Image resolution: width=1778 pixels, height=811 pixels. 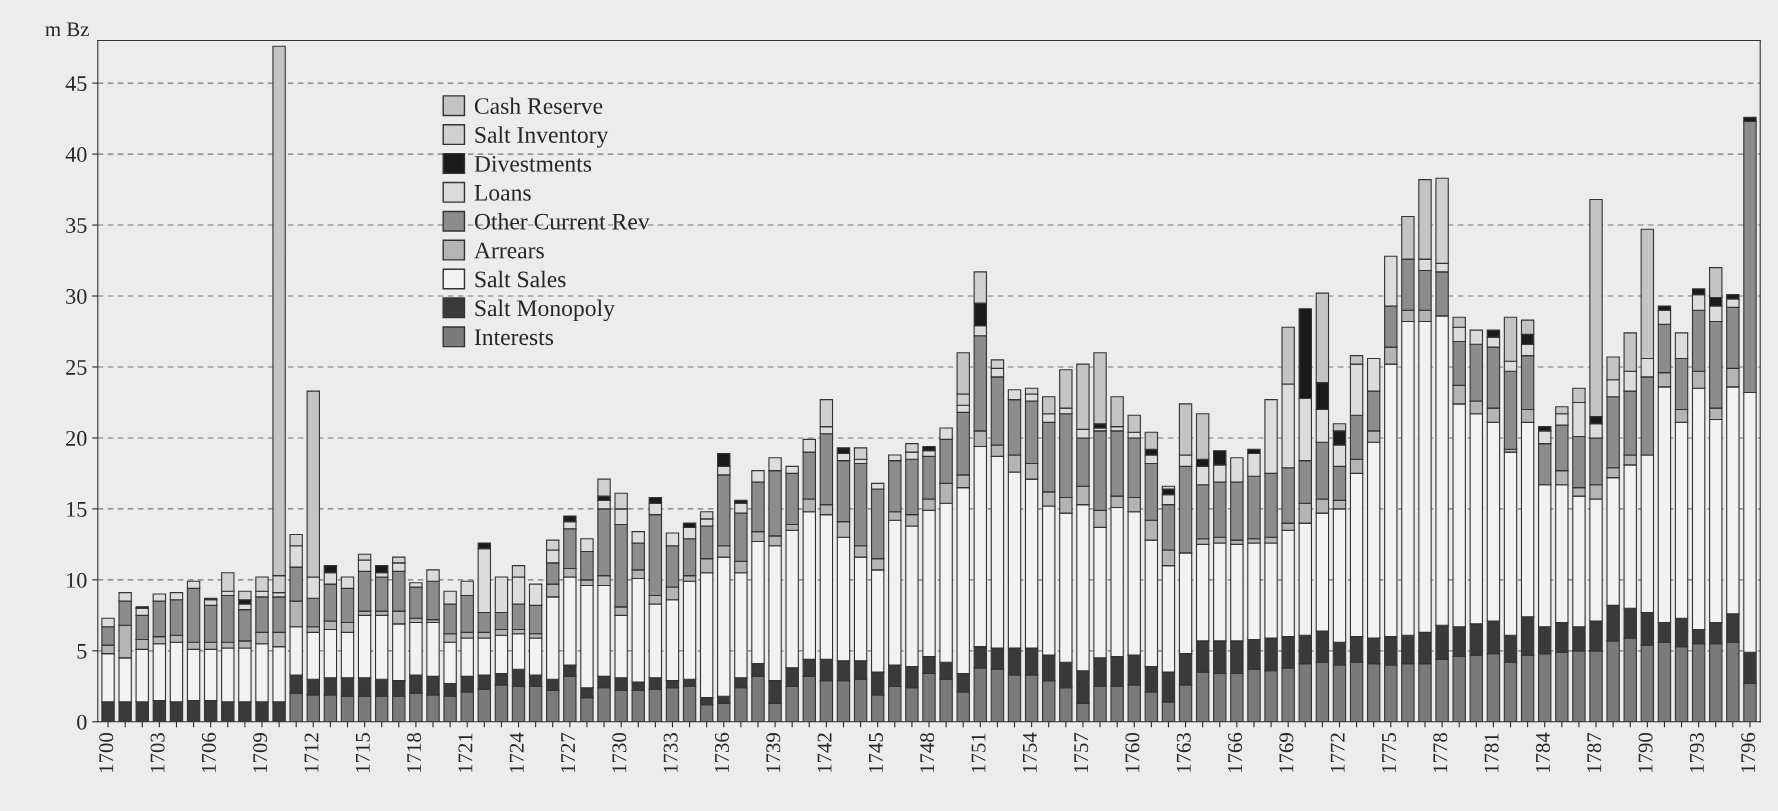 I want to click on x-tick-label: 1757, so click(x=1081, y=752).